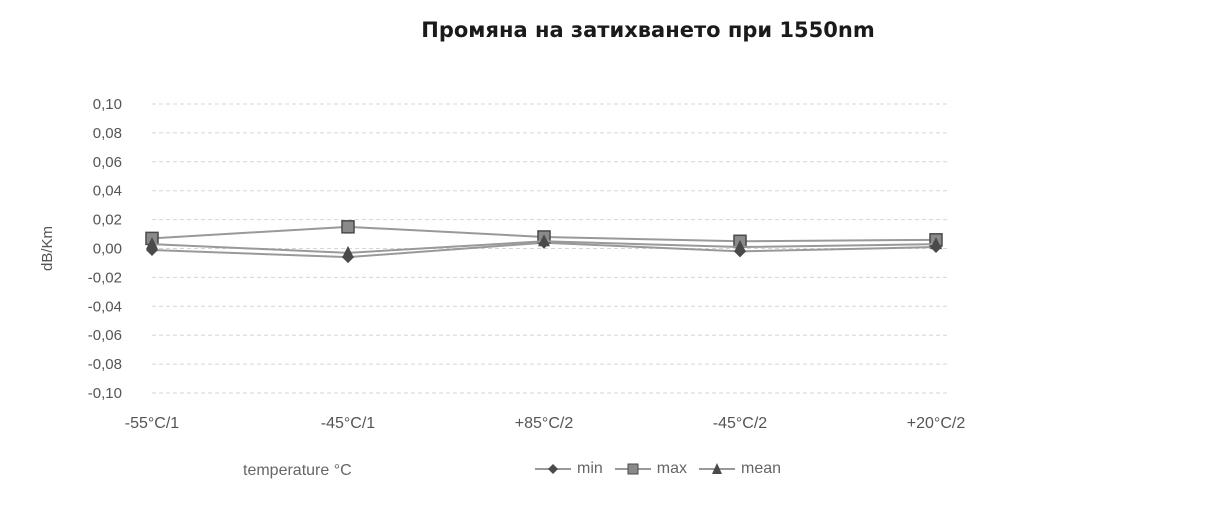 This screenshot has width=1207, height=517. I want to click on legend-item-min: min, so click(569, 469).